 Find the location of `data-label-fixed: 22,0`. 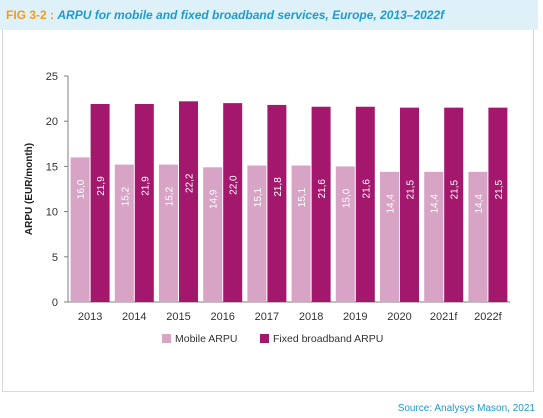

data-label-fixed: 22,0 is located at coordinates (234, 185).